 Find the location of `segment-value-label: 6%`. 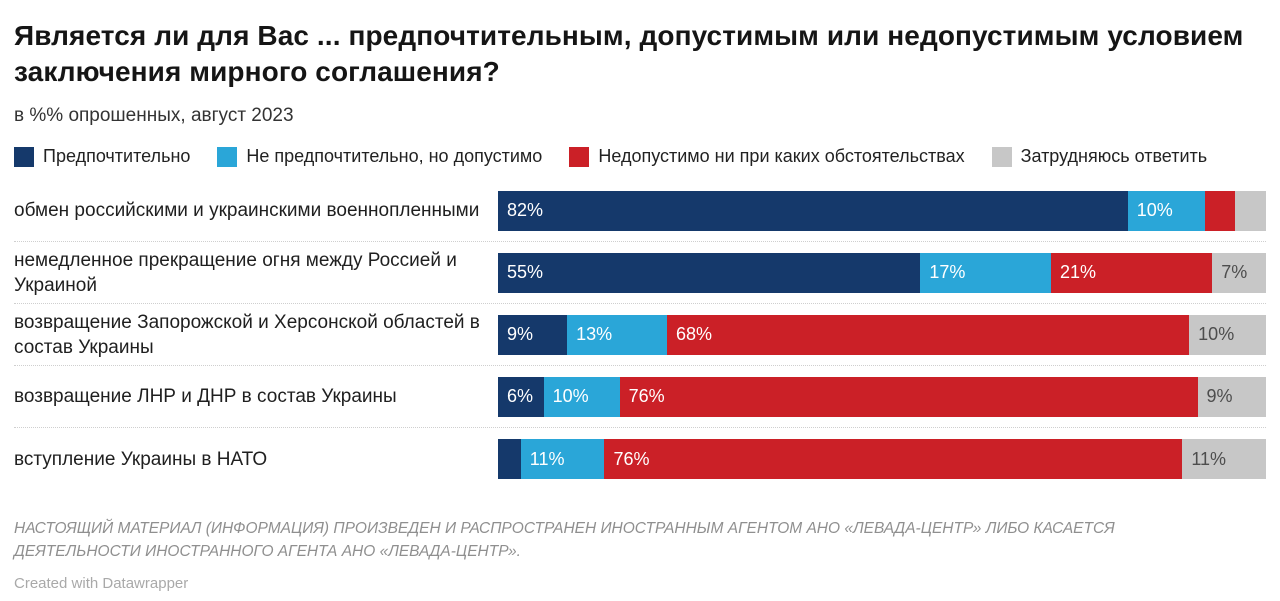

segment-value-label: 6% is located at coordinates (520, 396).